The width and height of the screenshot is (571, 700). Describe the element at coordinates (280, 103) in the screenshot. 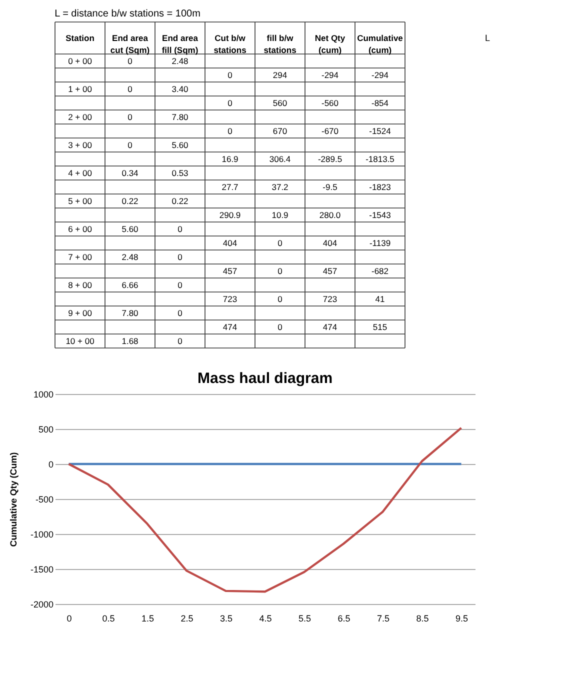

I see `text: 560` at that location.